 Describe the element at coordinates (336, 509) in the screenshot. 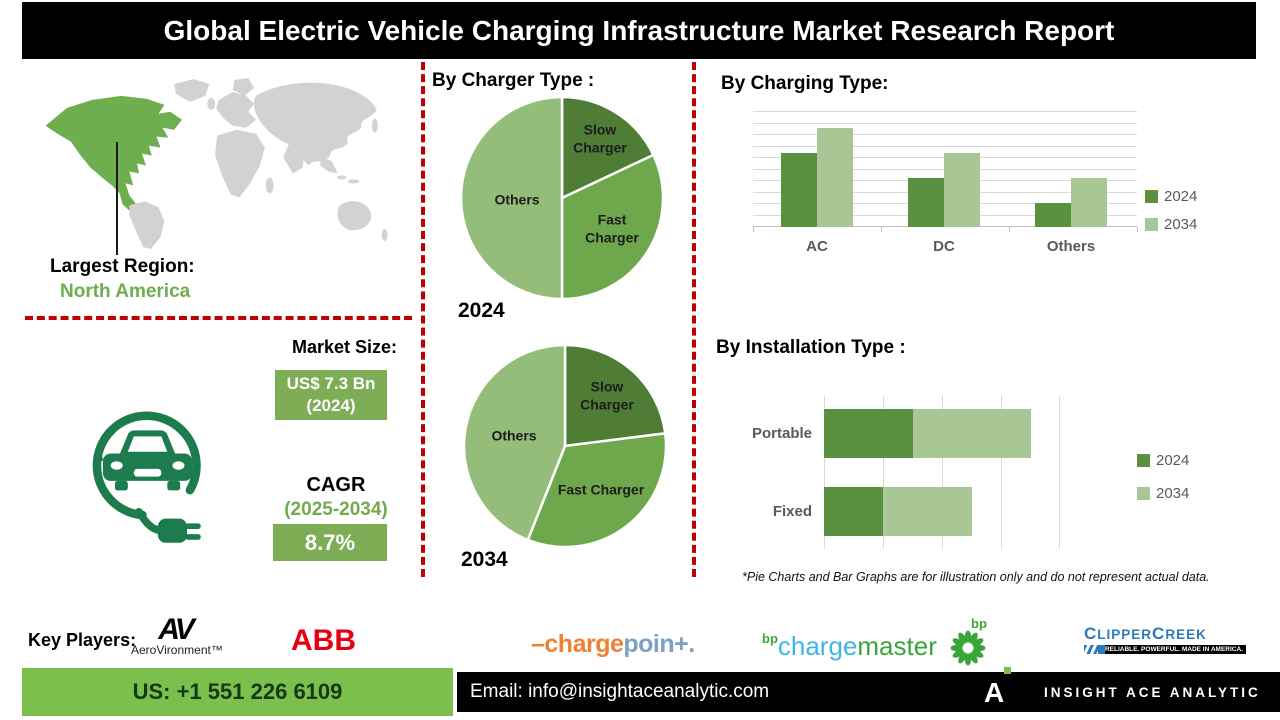

I see `cagr-period: (2025-2034)` at that location.